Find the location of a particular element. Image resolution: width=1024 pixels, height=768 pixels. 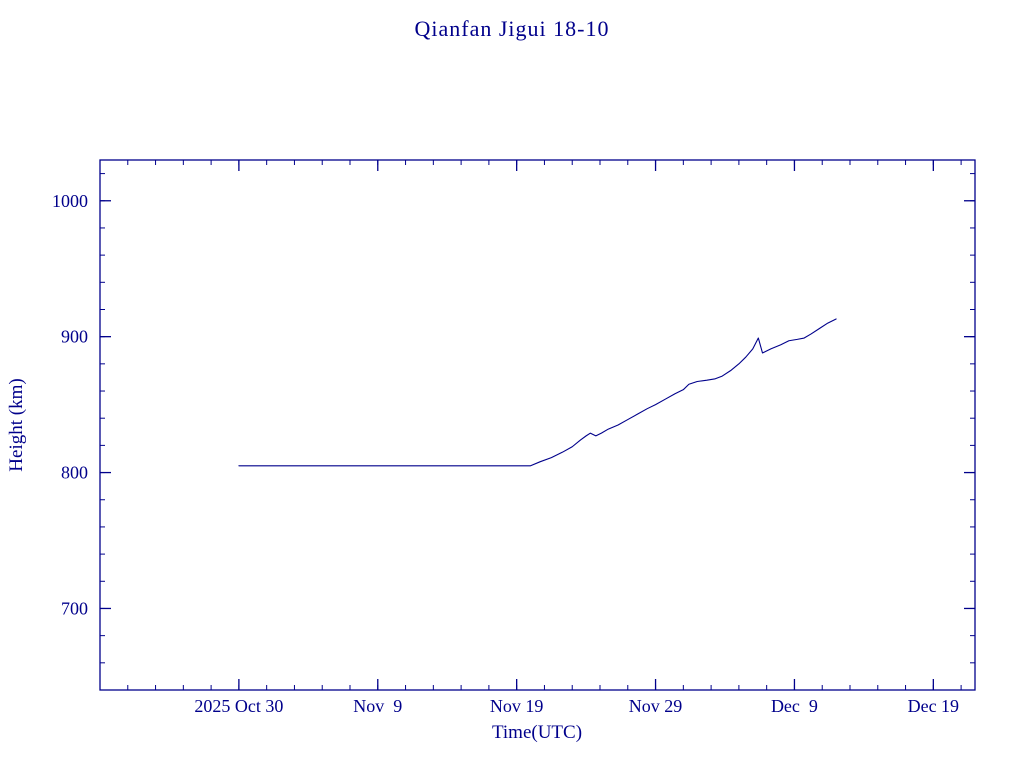

x-tick-label: Nov 29 is located at coordinates (656, 706).